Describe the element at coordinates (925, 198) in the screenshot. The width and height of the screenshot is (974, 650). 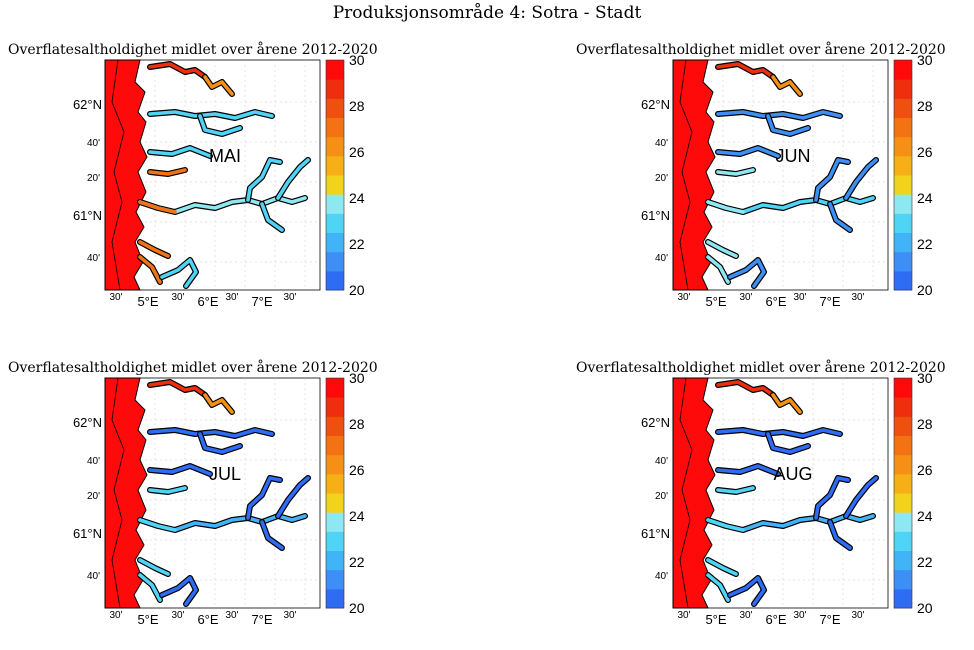
I see `colorbar-tick-label: 24` at that location.